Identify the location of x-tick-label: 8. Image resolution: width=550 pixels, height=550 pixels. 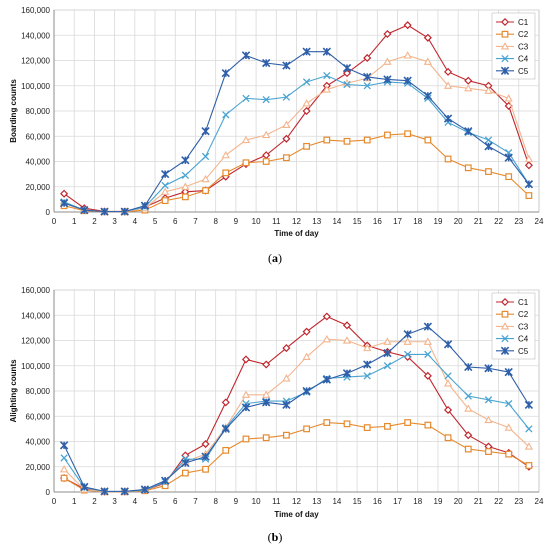
(215, 221).